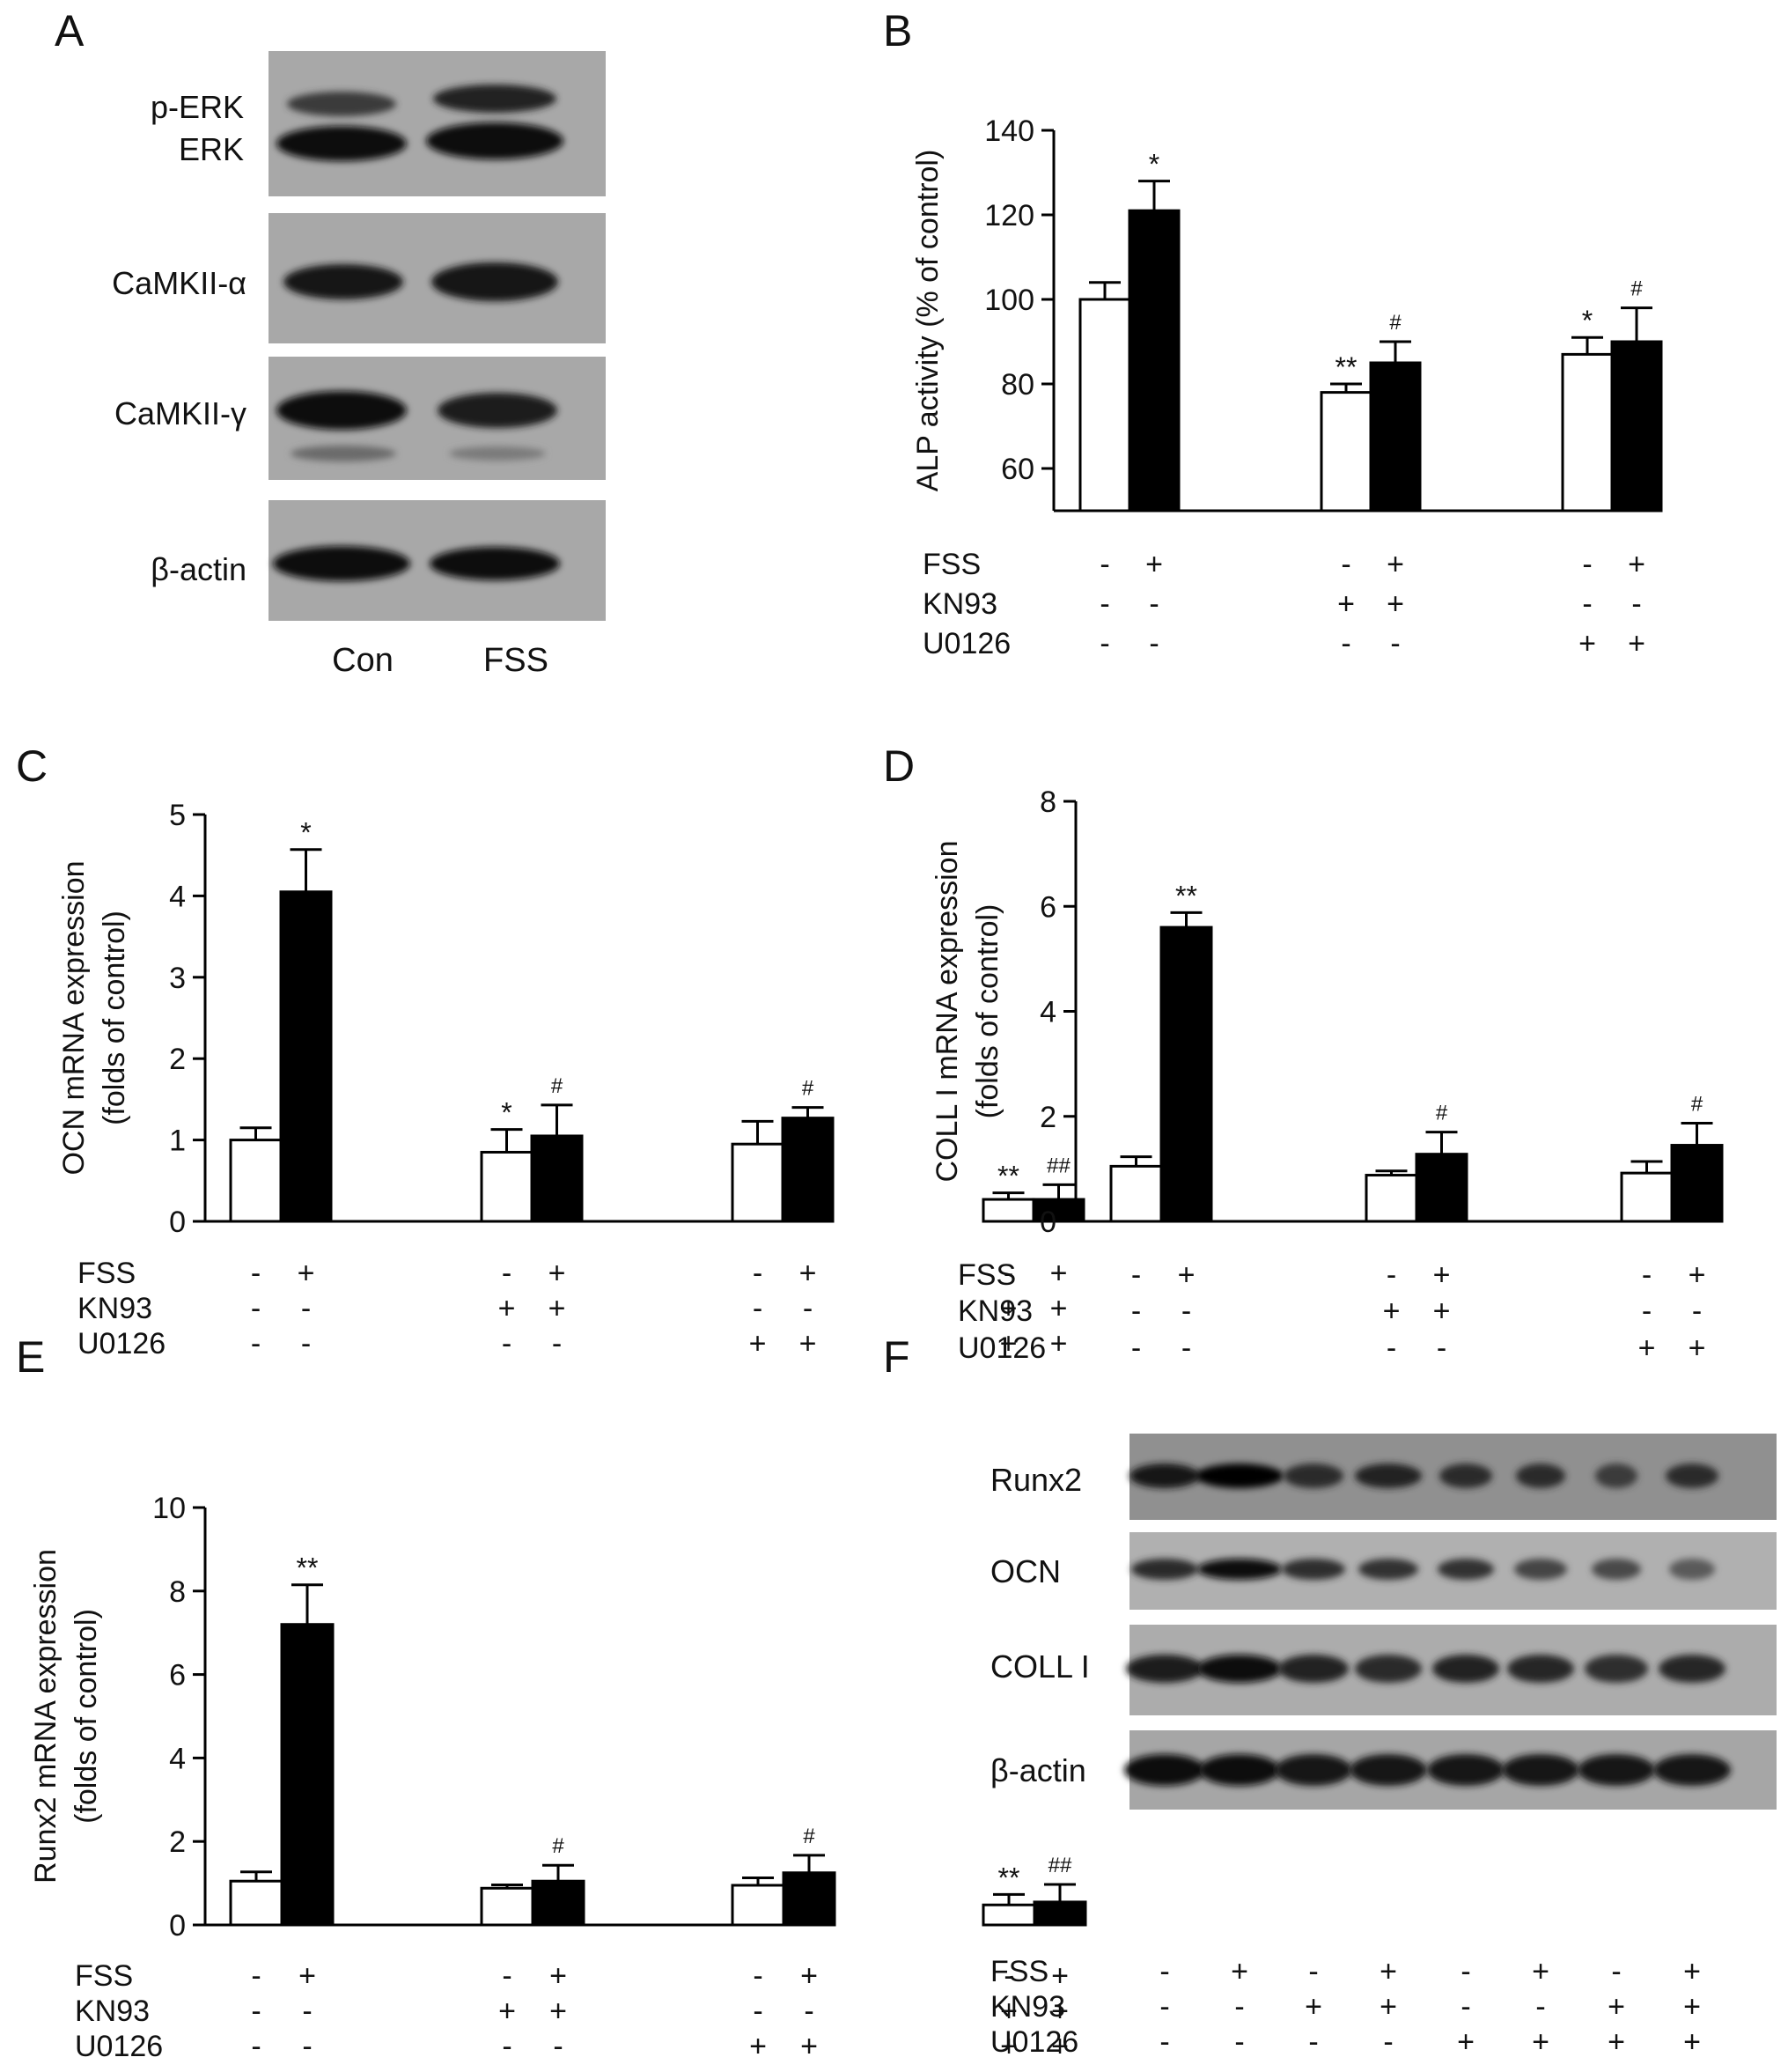  What do you see at coordinates (70, 30) in the screenshot?
I see `panel-label-a: A` at bounding box center [70, 30].